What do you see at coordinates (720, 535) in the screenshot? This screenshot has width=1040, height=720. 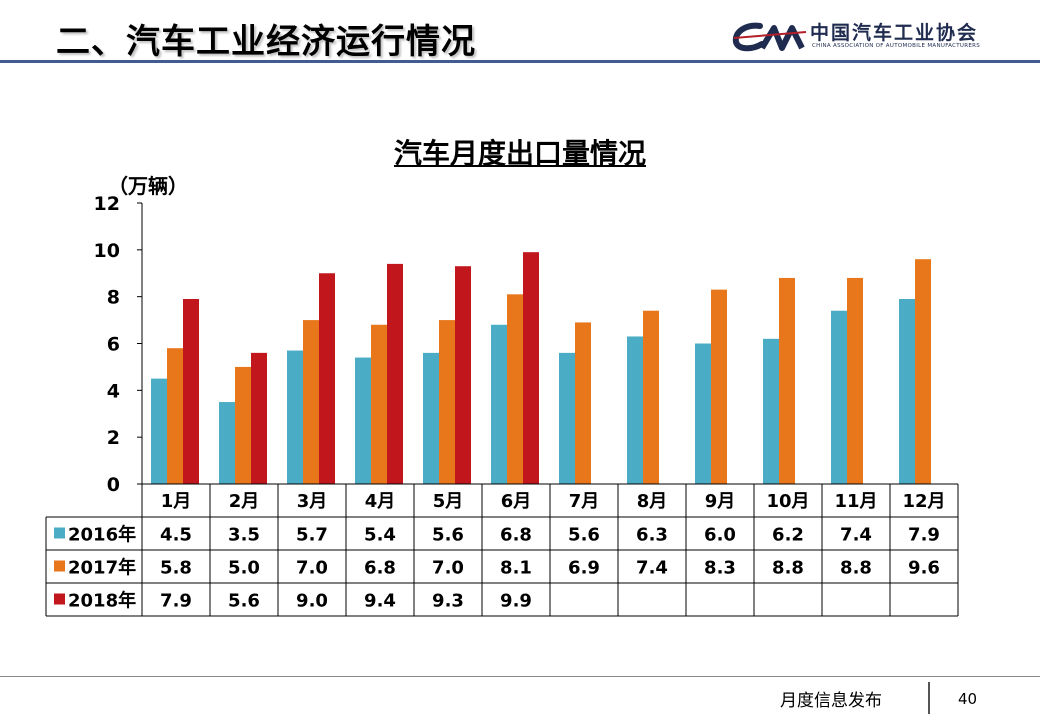 I see `data-label: 6.0` at bounding box center [720, 535].